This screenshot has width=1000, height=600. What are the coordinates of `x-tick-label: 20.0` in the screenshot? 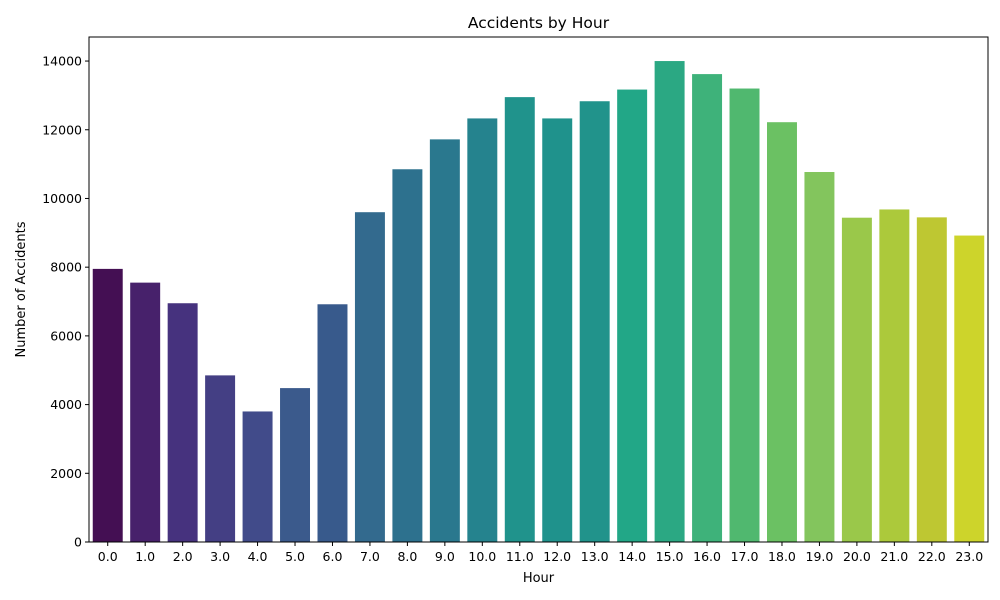 It's located at (857, 556).